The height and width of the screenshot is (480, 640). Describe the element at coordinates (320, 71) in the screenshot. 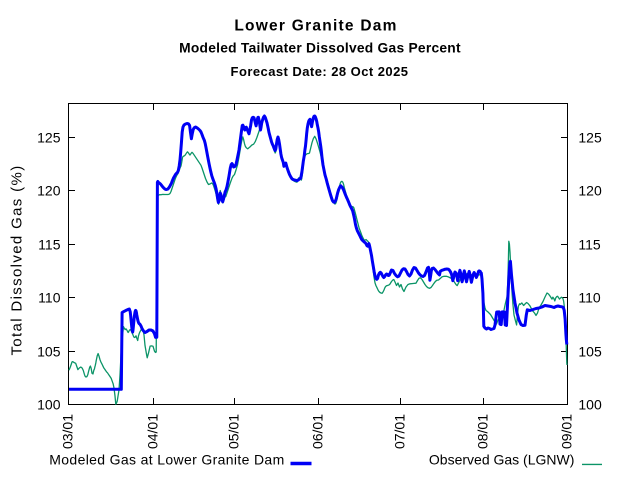

I see `svg-text: Forecast Date: 28 Oct 2025` at that location.